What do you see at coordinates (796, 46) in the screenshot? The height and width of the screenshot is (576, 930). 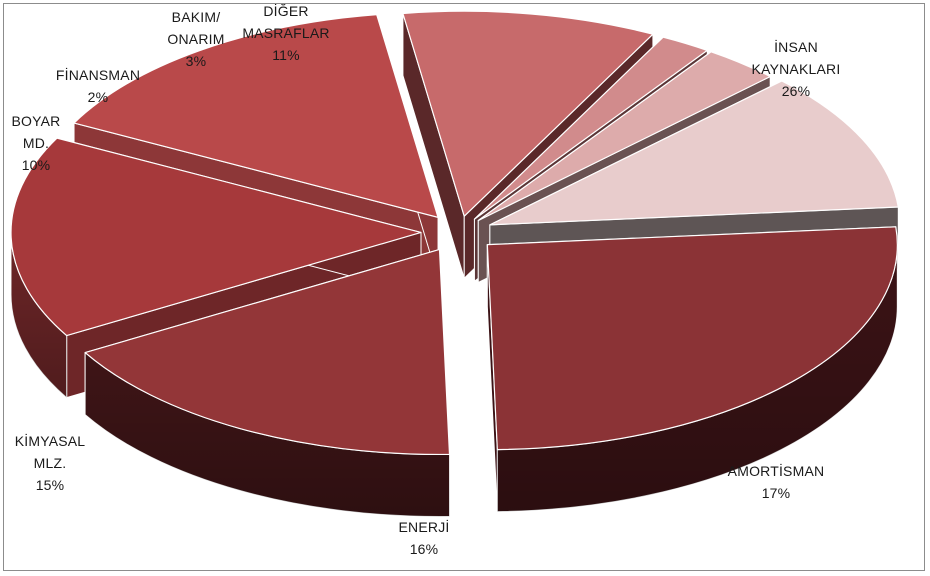 I see `data-label-category: İNSAN` at bounding box center [796, 46].